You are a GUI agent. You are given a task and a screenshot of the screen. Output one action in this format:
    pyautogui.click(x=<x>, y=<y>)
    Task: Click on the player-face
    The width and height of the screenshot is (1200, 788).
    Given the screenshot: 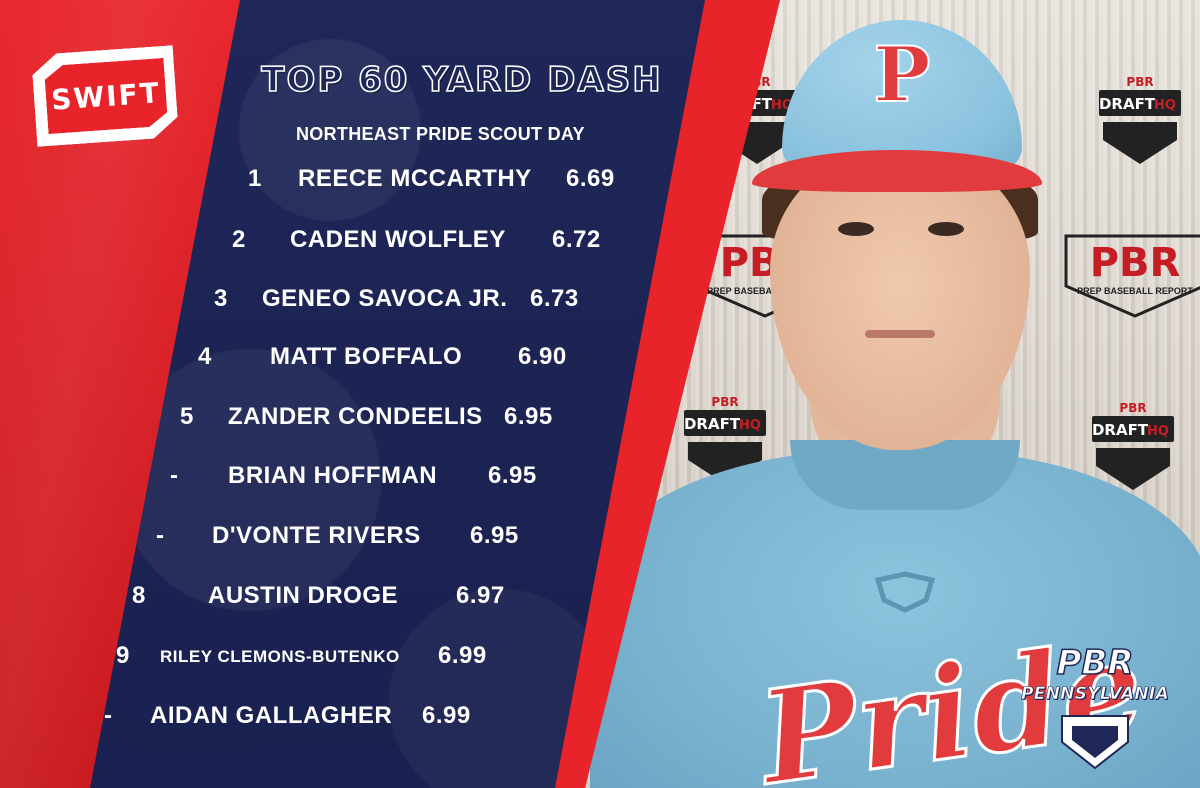 What is the action you would take?
    pyautogui.click(x=900, y=300)
    